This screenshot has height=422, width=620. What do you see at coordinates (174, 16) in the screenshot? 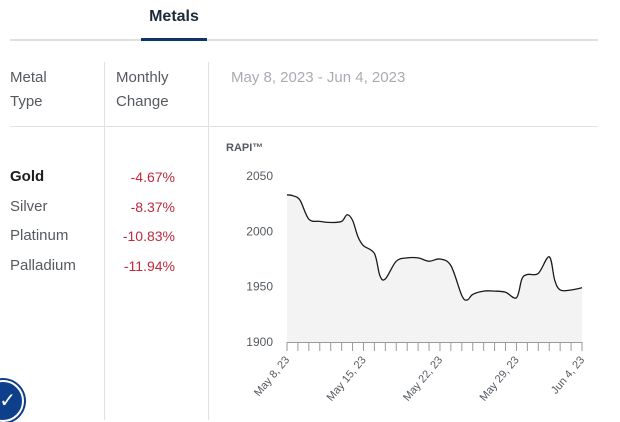
I see `tab-metals: Metals` at bounding box center [174, 16].